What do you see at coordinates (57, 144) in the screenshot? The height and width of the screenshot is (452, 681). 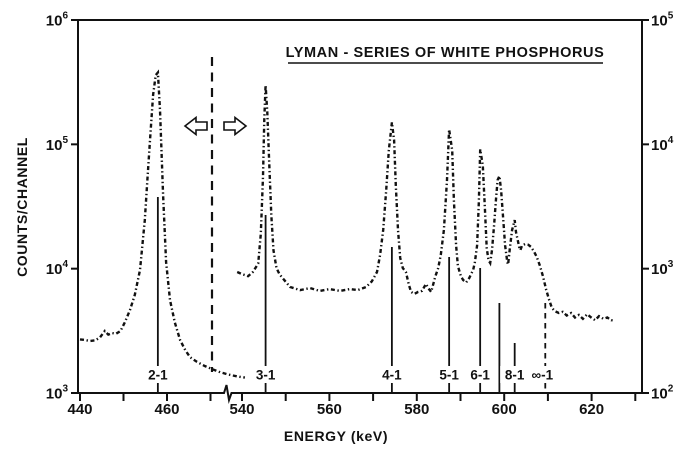 I see `left-y-tick-label: 10⁵` at bounding box center [57, 144].